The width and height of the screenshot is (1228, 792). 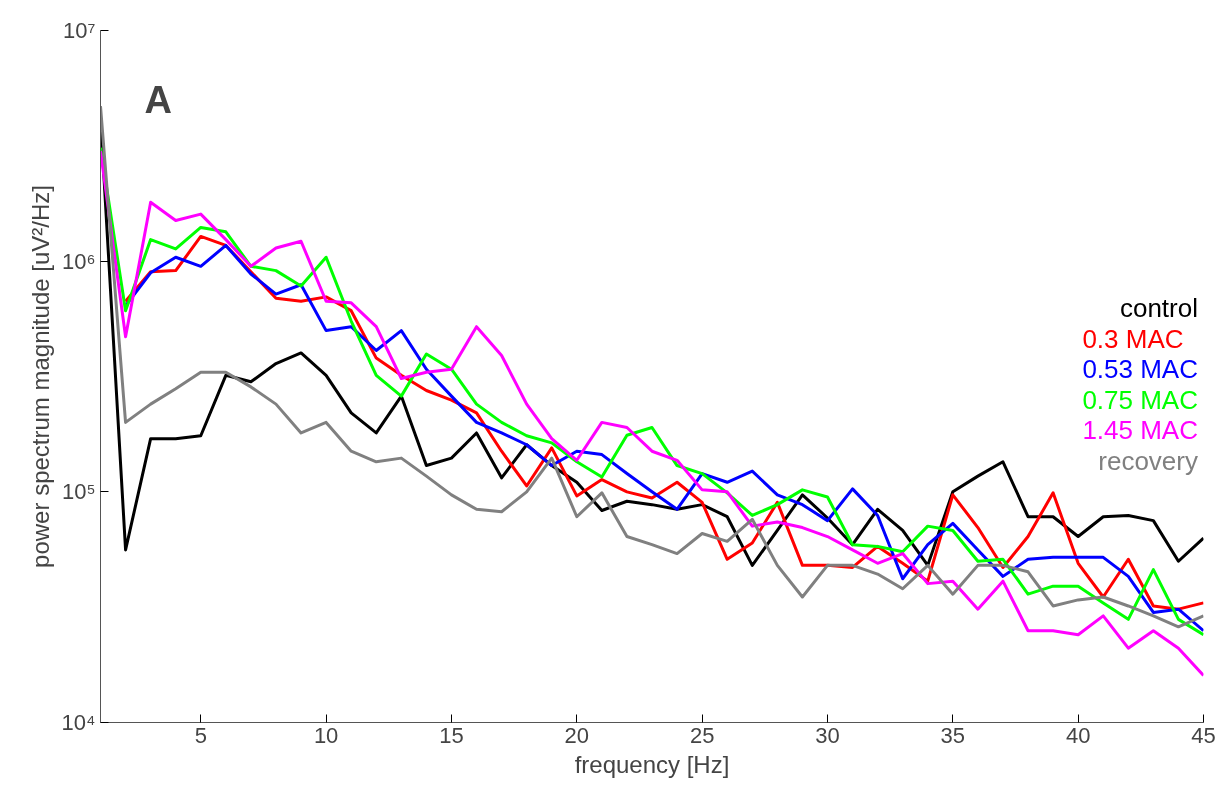 I want to click on x-tick-label: 15, so click(x=451, y=735).